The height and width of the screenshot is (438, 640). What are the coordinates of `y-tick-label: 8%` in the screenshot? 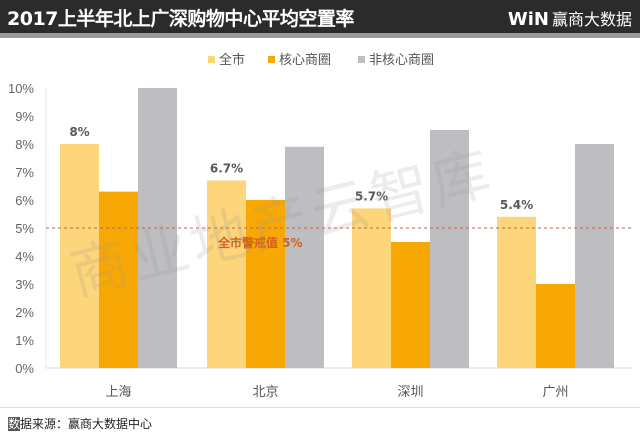 It's located at (24, 144).